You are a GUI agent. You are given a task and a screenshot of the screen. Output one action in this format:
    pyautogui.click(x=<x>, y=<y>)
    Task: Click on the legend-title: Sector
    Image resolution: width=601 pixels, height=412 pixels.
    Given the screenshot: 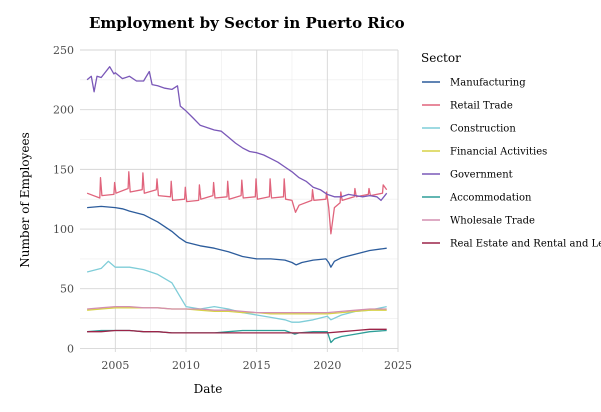 What is the action you would take?
    pyautogui.click(x=441, y=58)
    